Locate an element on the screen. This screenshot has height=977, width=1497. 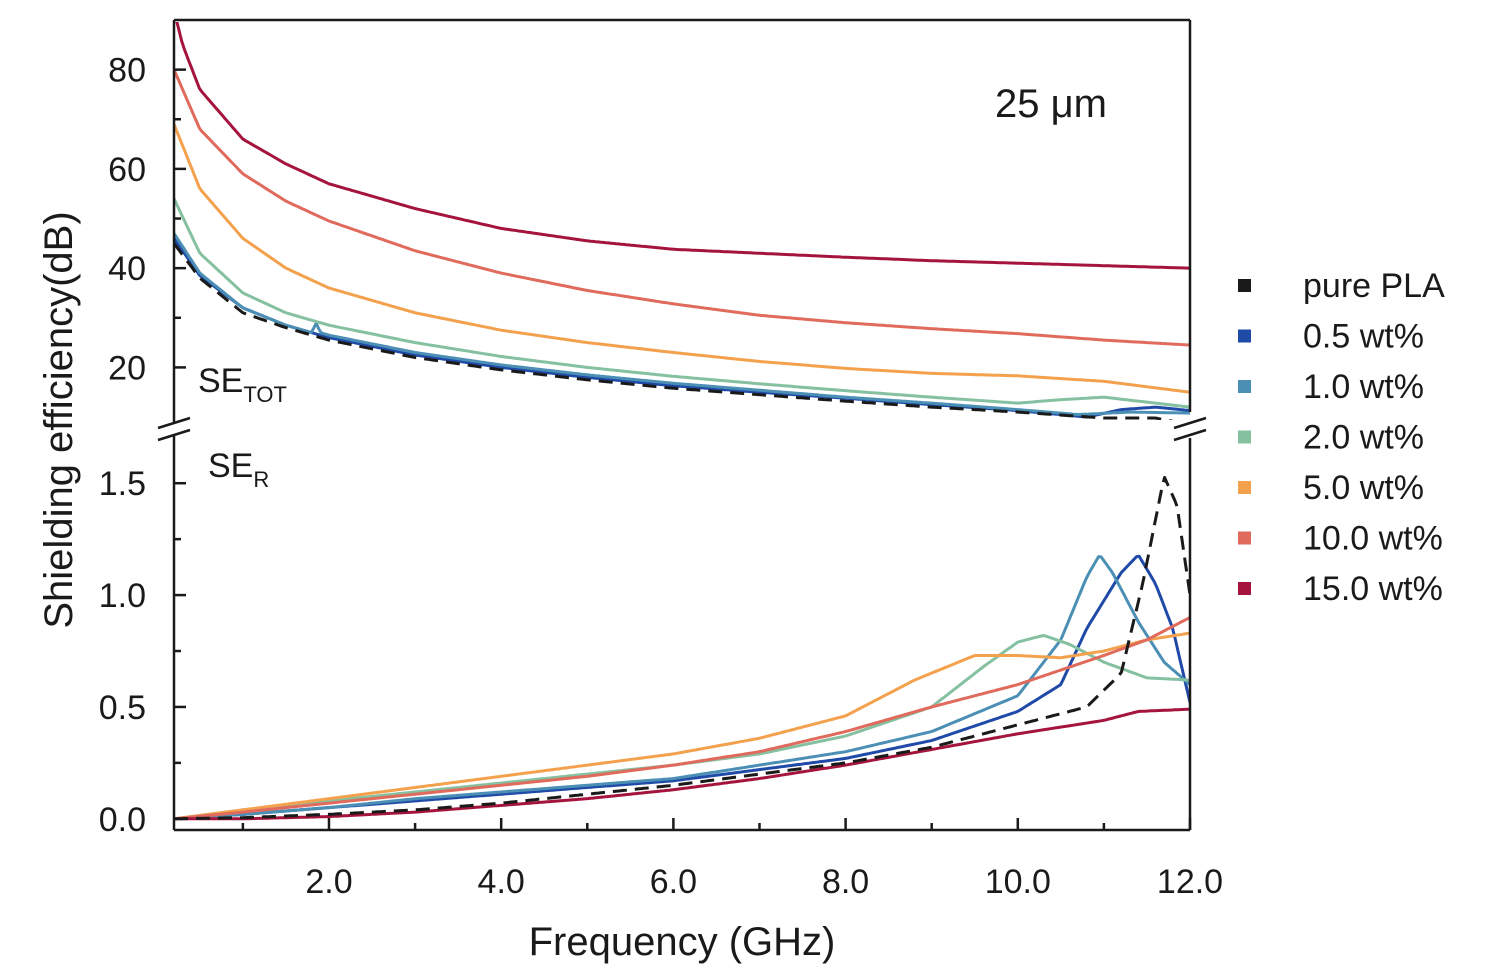
se-tot-label: SETOT is located at coordinates (242, 384).